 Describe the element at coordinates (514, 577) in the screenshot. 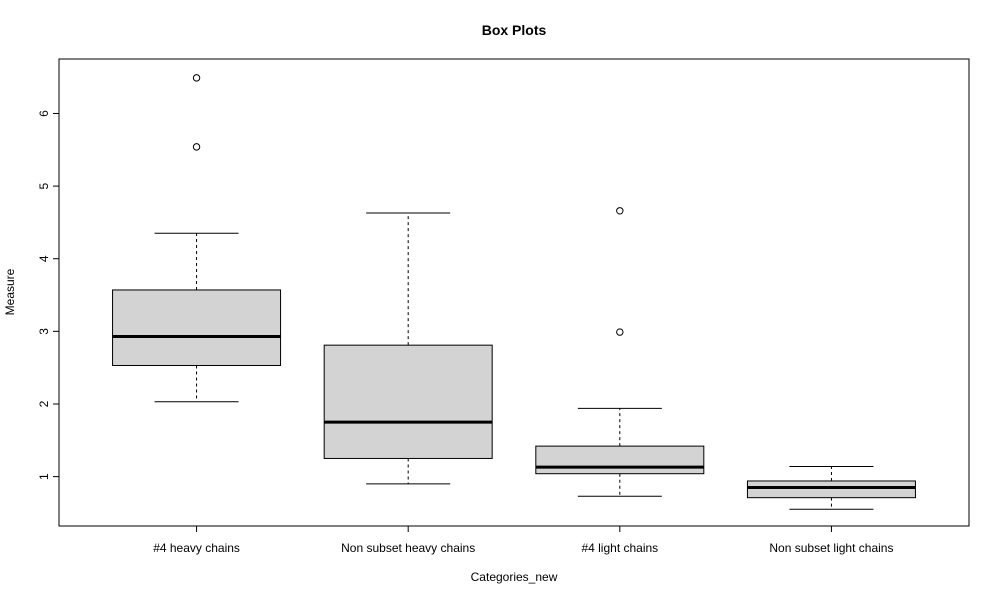

I see `x-axis-label: Categories_new` at that location.